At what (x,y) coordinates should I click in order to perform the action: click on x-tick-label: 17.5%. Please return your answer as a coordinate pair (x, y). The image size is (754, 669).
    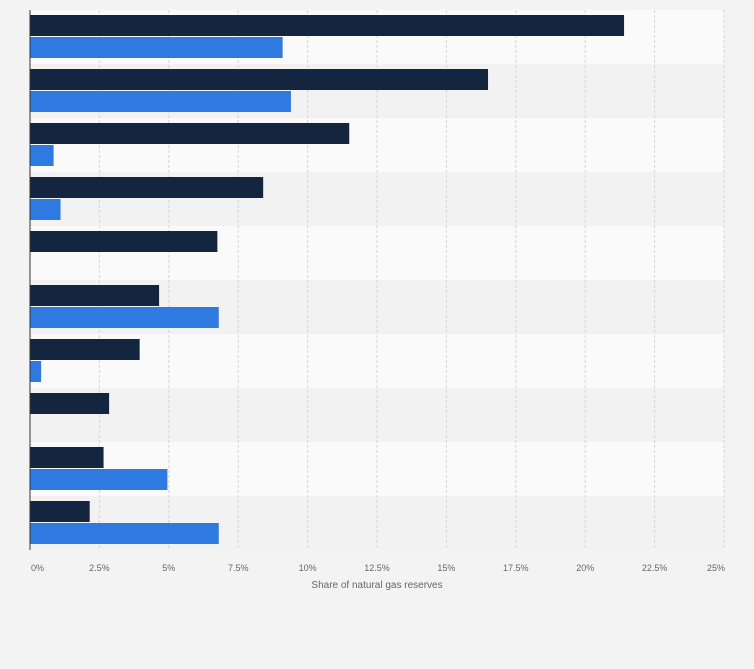
    Looking at the image, I should click on (516, 568).